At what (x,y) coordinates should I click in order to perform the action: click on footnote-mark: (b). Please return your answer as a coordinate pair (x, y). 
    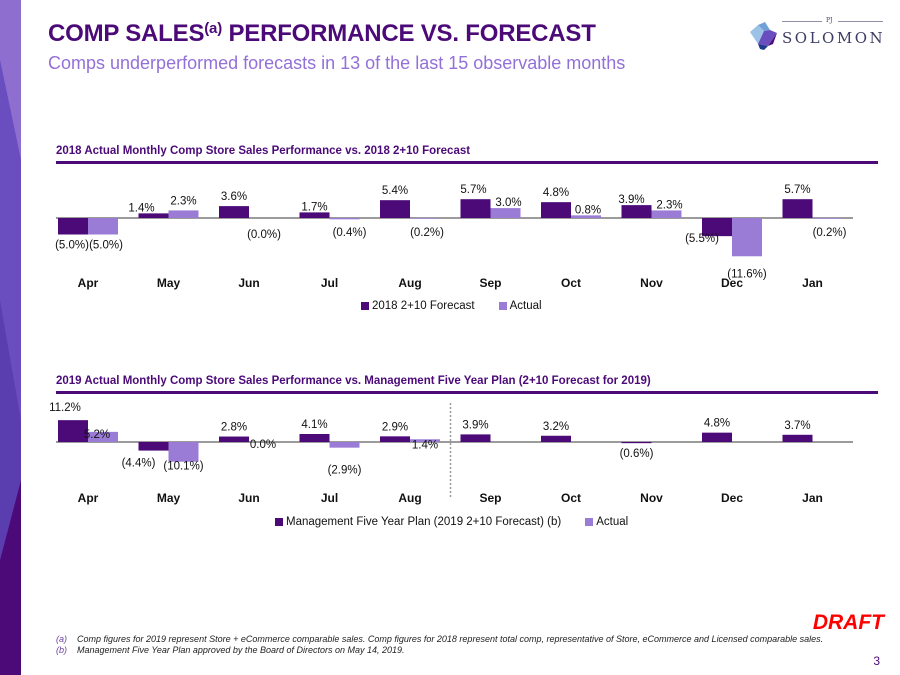
    Looking at the image, I should click on (61, 650).